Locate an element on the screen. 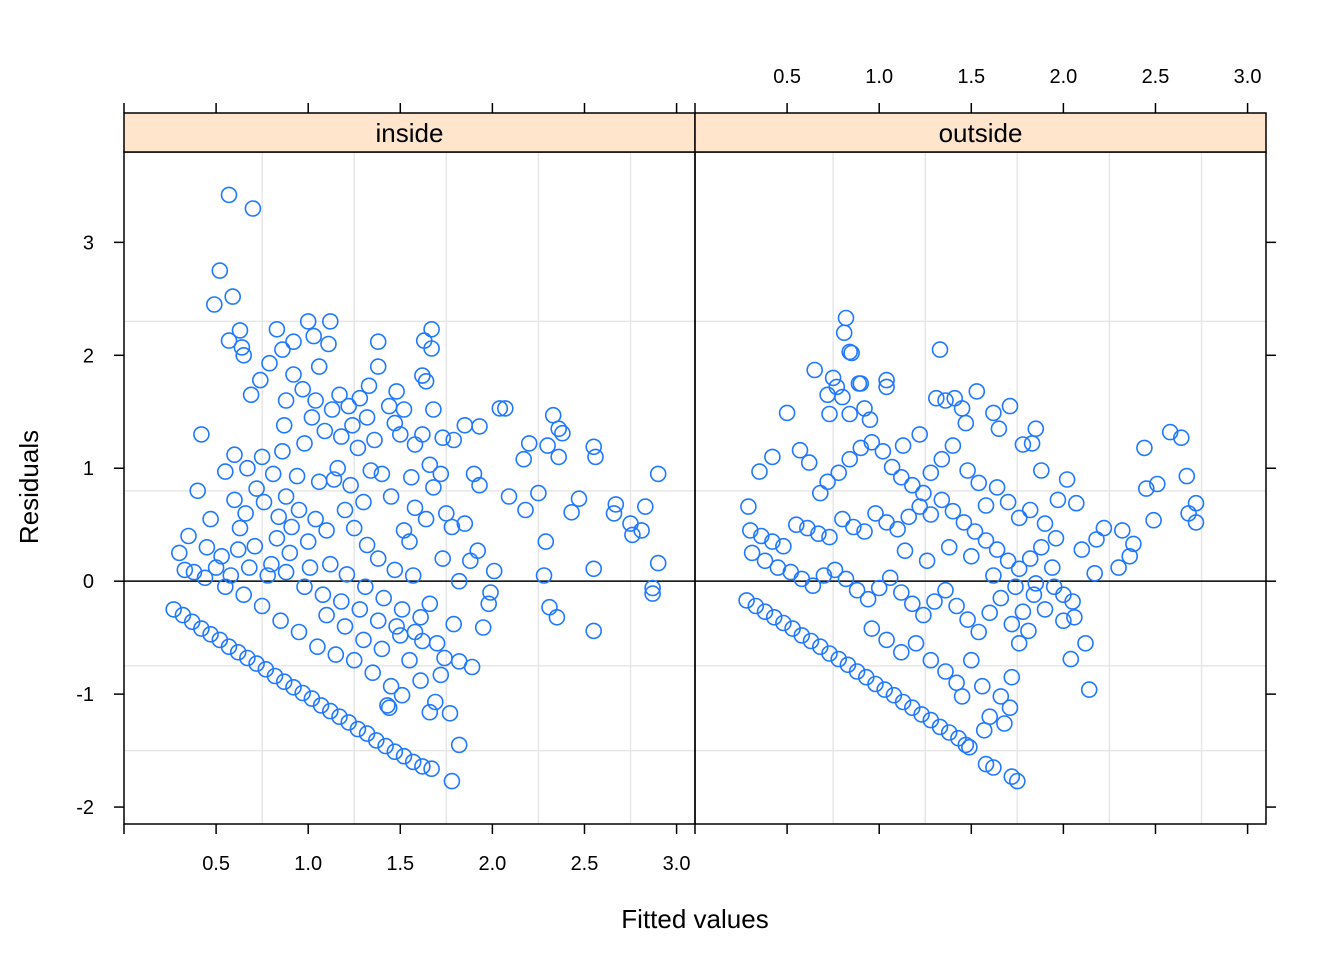 Image resolution: width=1344 pixels, height=960 pixels. y-tick-label: 1 is located at coordinates (88, 469).